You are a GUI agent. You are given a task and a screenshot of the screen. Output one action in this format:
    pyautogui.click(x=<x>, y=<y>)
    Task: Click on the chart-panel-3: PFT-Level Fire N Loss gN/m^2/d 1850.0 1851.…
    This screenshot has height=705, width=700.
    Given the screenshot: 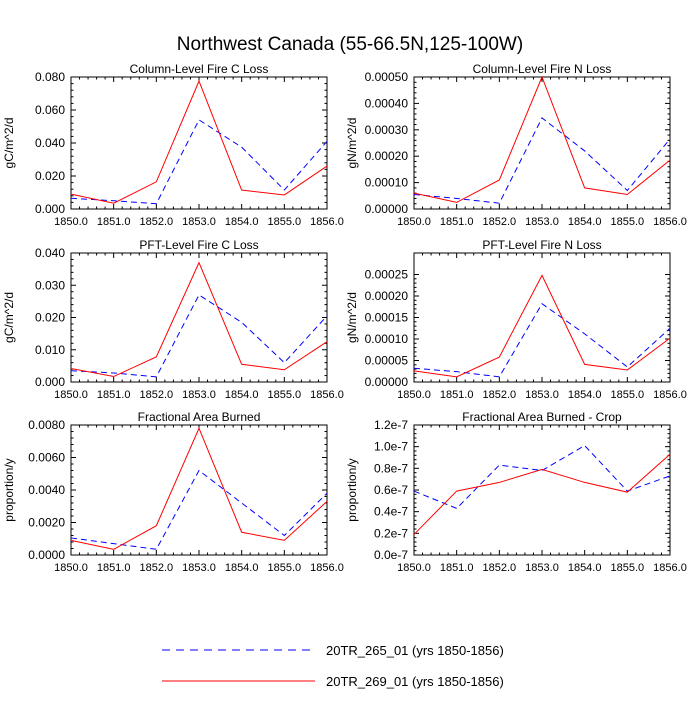 What is the action you would take?
    pyautogui.click(x=516, y=319)
    